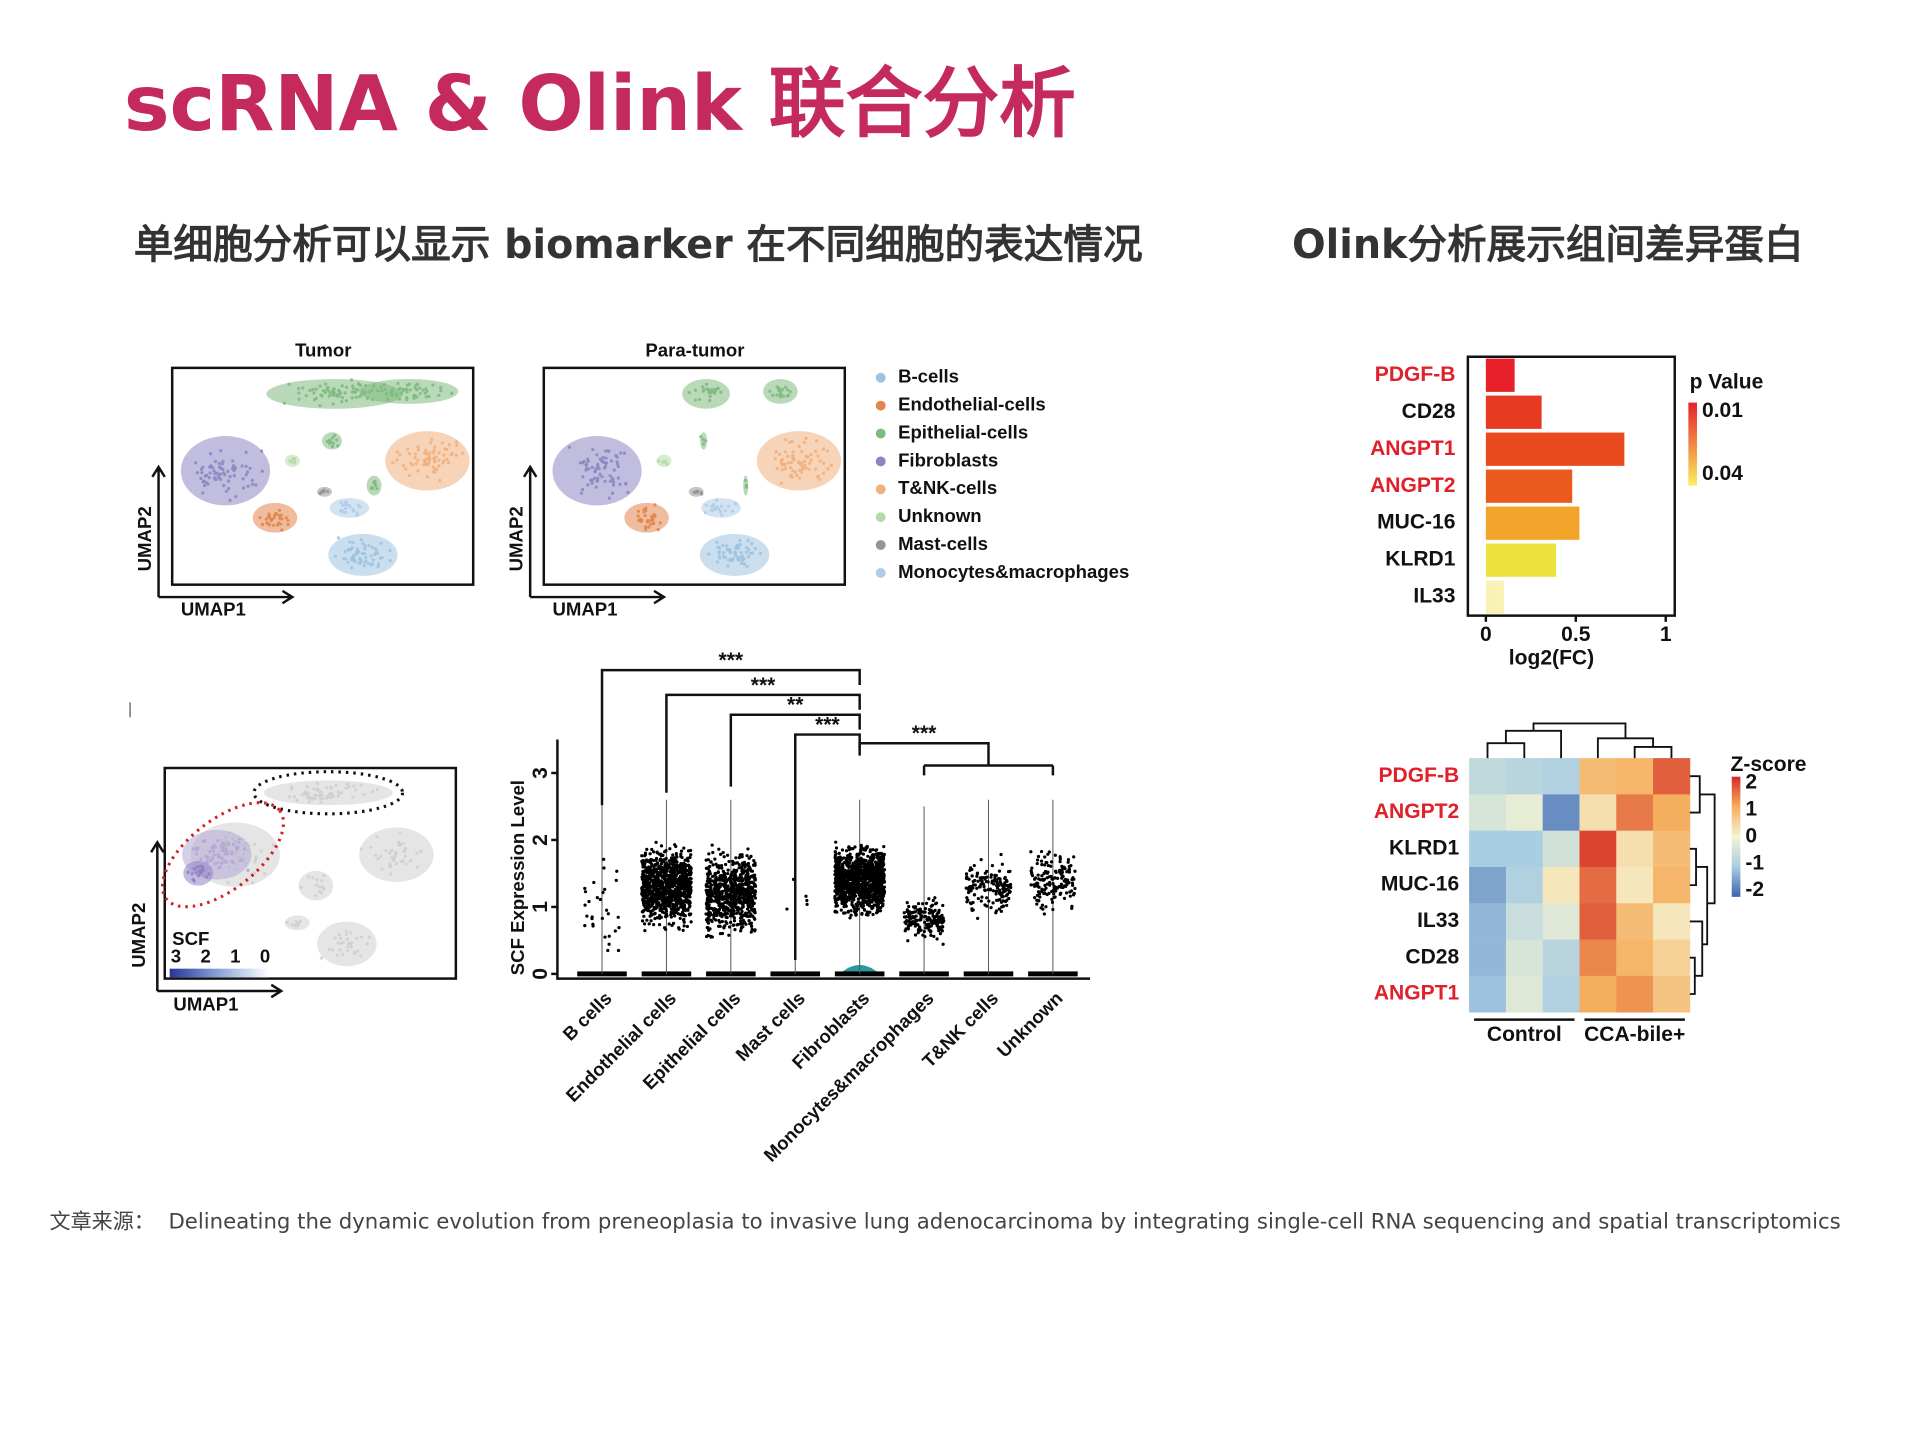 This screenshot has width=1920, height=1440. I want to click on x-tick-label: Unknown, so click(1030, 1024).